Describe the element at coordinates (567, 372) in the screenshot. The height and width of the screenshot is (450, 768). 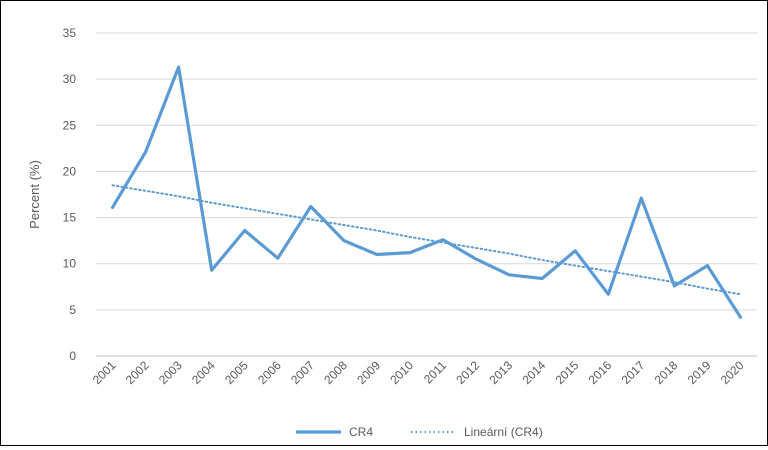
I see `x-tick-label: 2015` at that location.